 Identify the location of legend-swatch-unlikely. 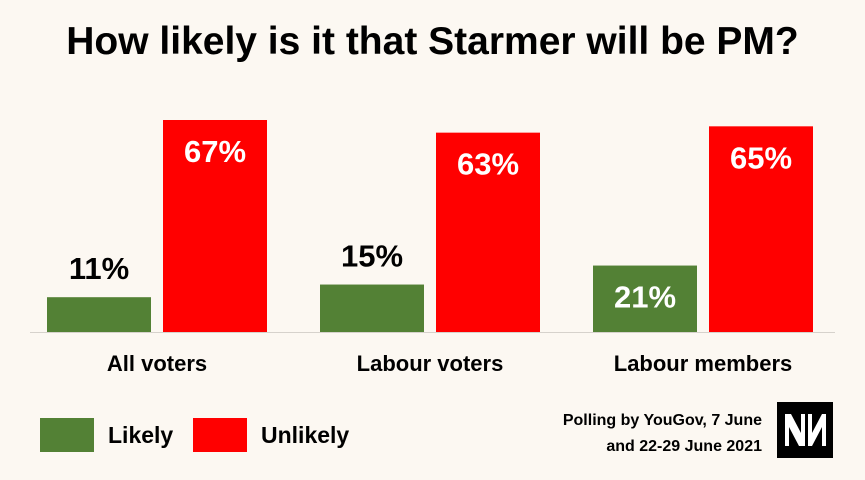
(220, 435).